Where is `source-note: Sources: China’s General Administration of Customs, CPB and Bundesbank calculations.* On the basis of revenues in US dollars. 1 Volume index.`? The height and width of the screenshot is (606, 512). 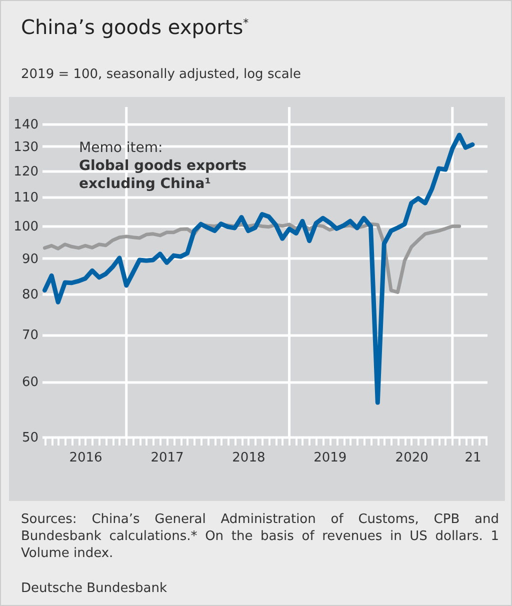 source-note: Sources: China’s General Administration of Customs, CPB and Bundesbank calculations.* On the basis of revenues in US dollars. 1 Volume index. is located at coordinates (260, 536).